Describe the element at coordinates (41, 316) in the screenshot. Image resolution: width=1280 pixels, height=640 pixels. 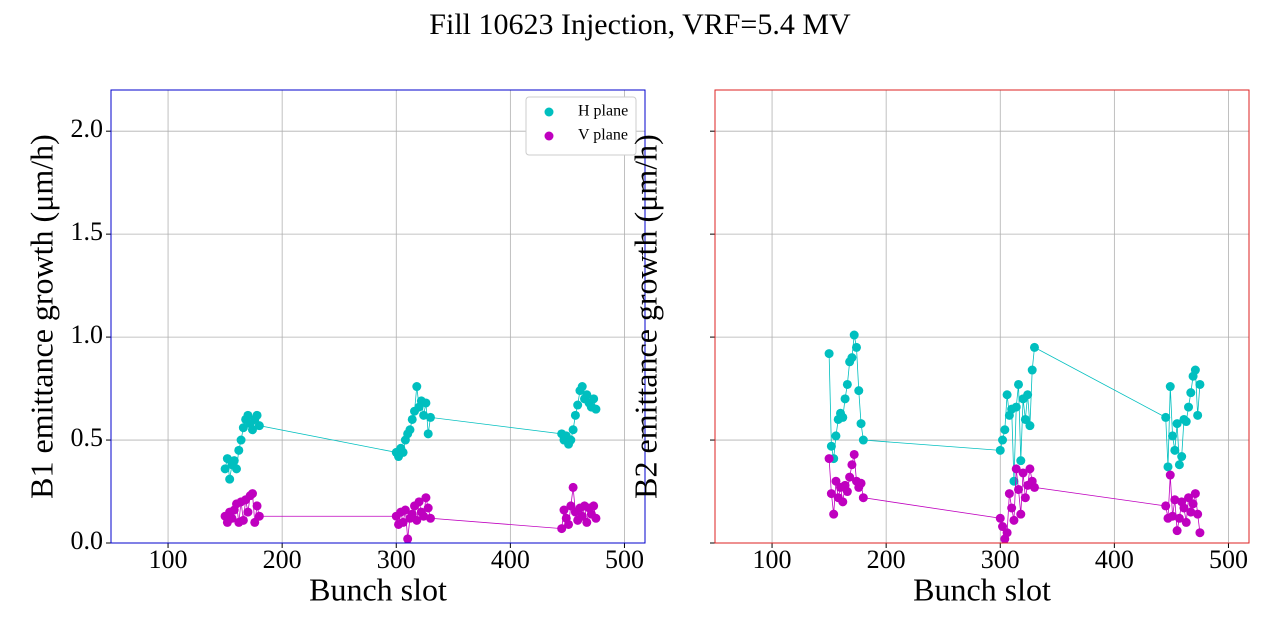
I see `y-axis-label: B1 emittance growth (μm/h)` at that location.